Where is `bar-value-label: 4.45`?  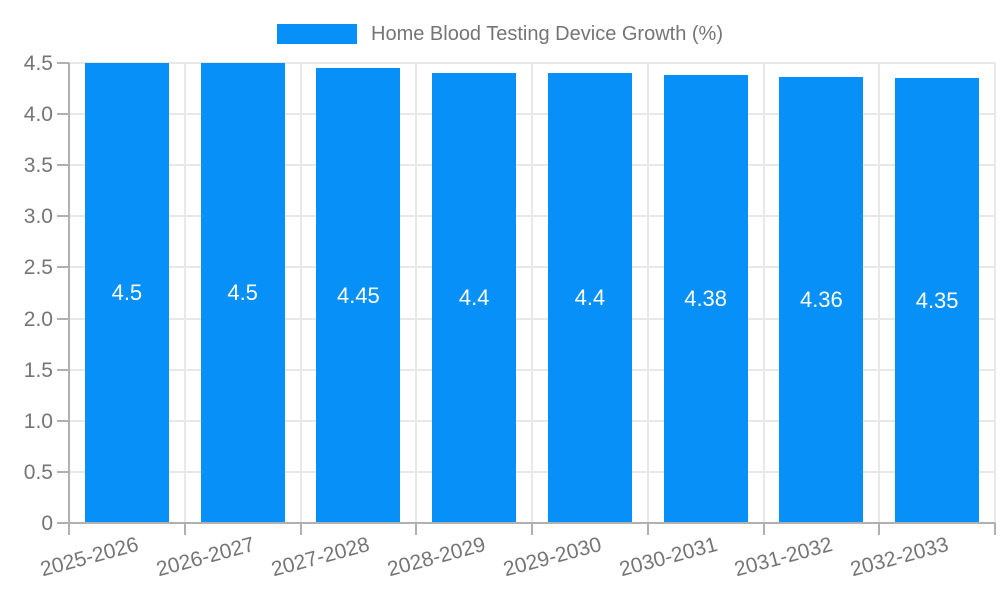 bar-value-label: 4.45 is located at coordinates (358, 295).